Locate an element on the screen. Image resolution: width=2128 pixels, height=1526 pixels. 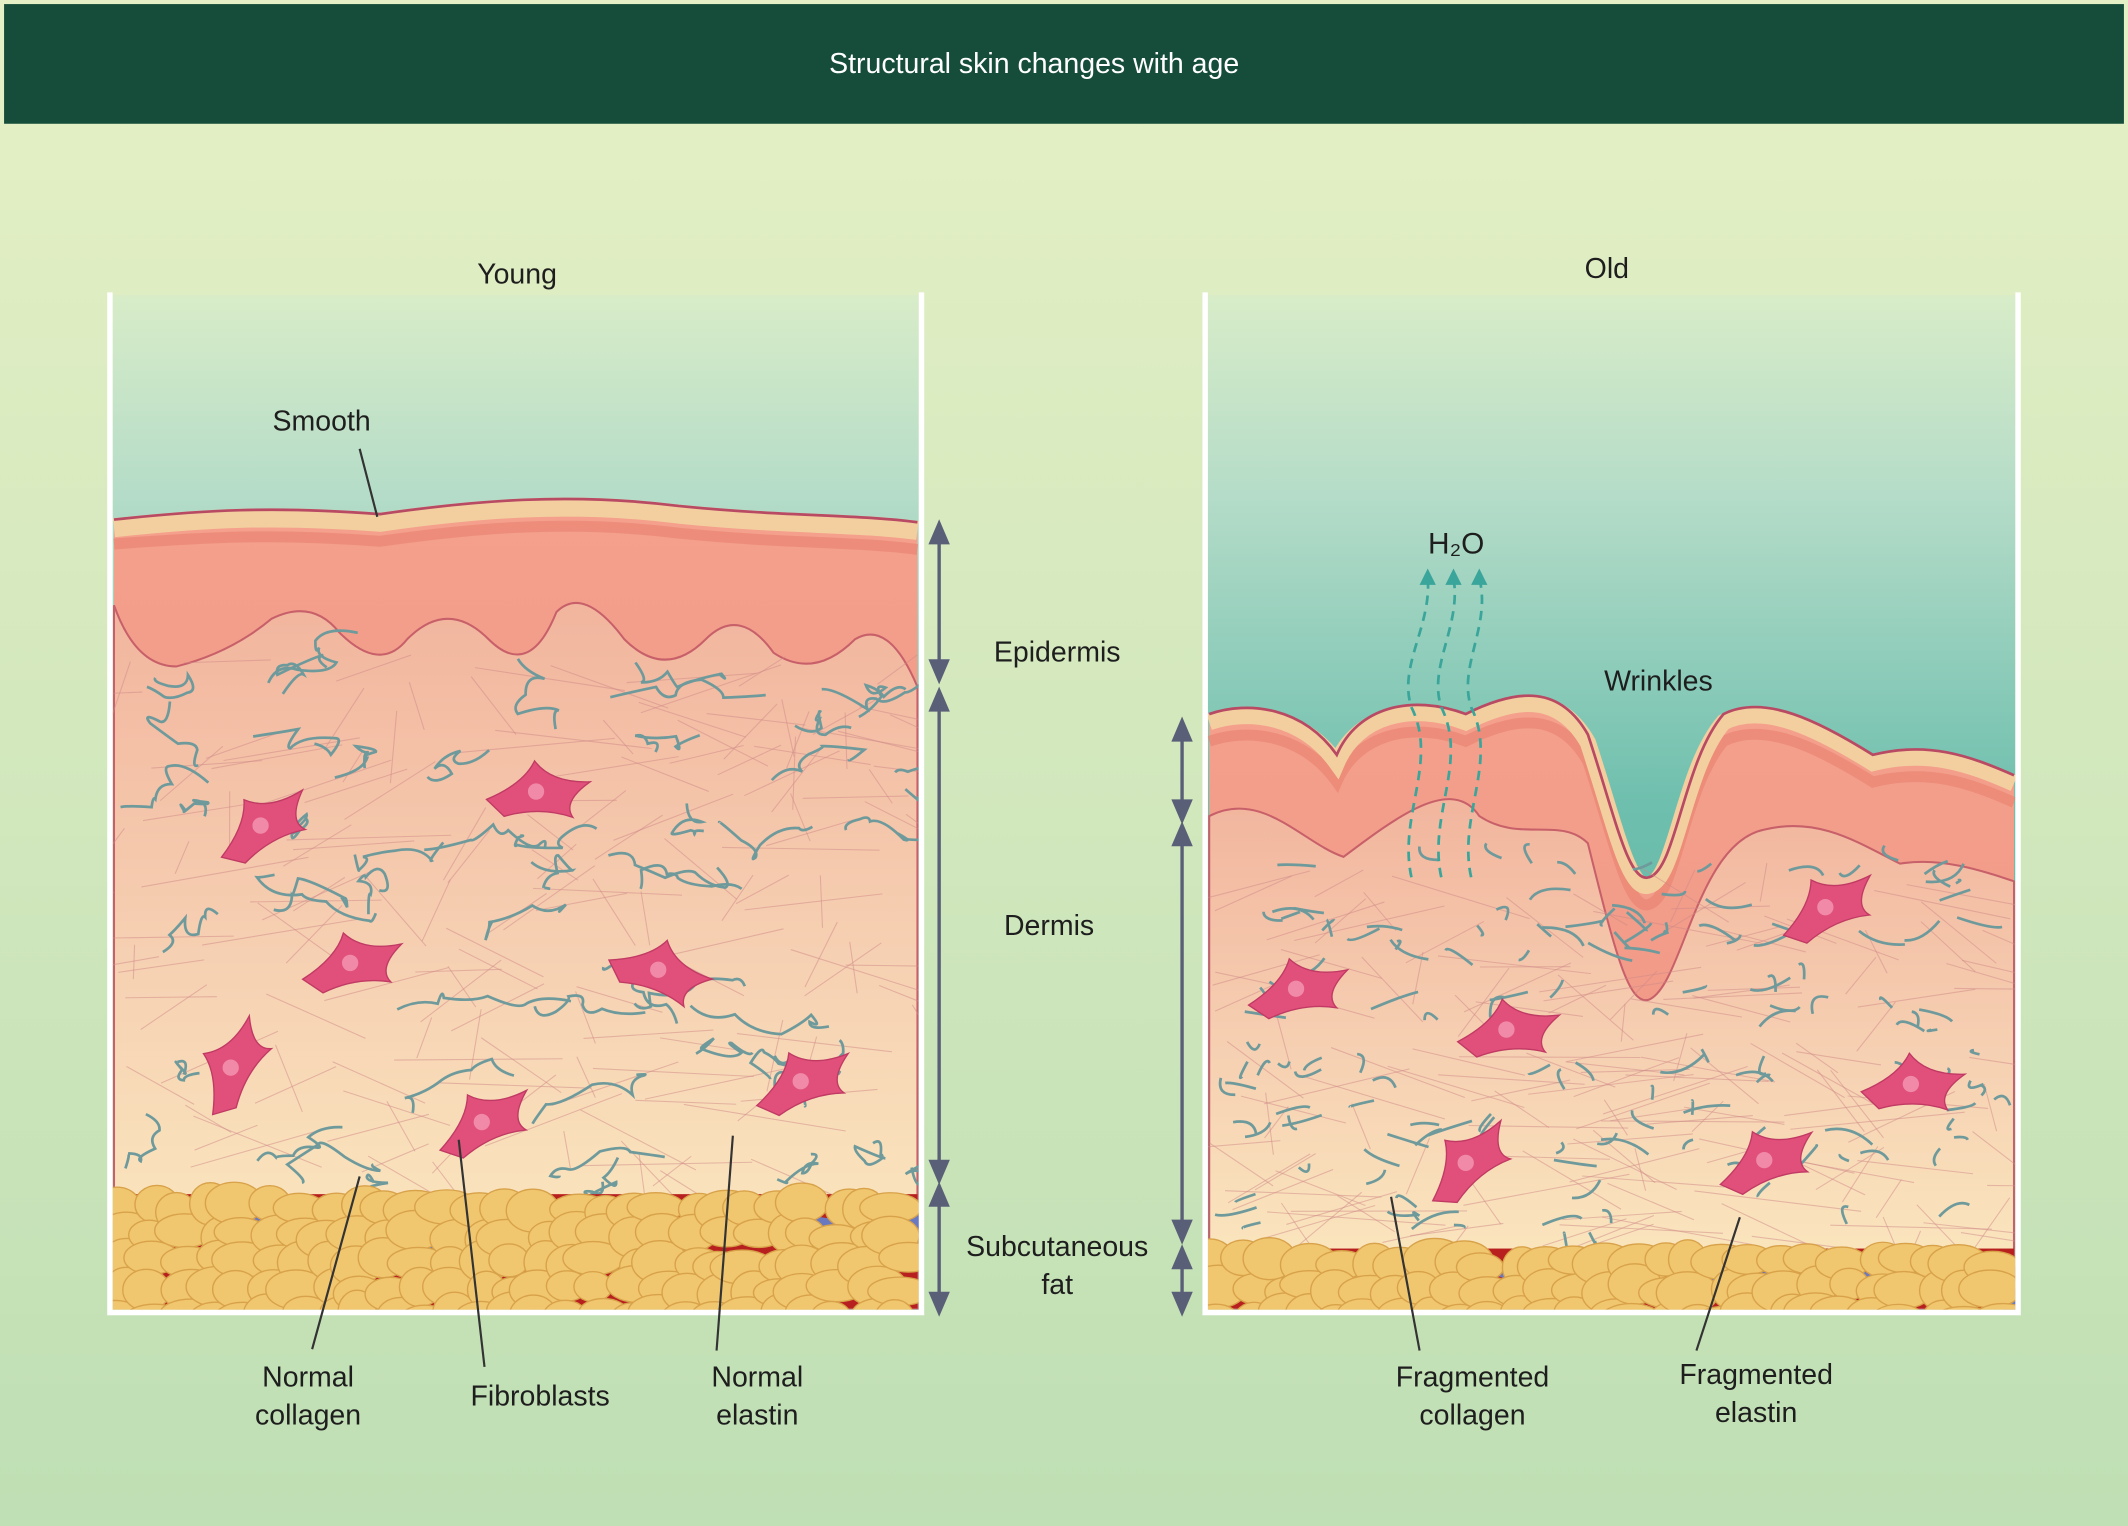
label-line: Fragmented is located at coordinates (1756, 1375).